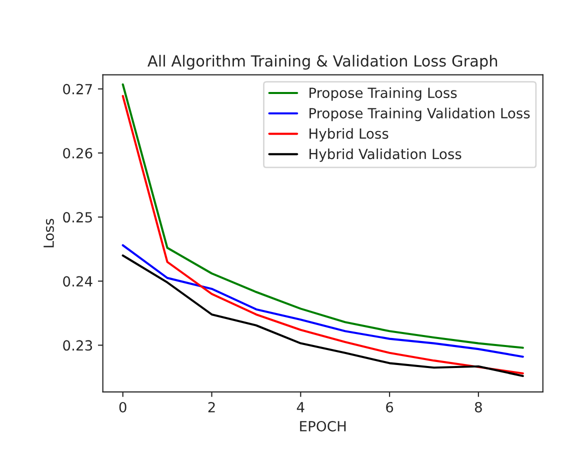  I want to click on chart-title: All Algorithm Training & Validation Loss Graph, so click(323, 62).